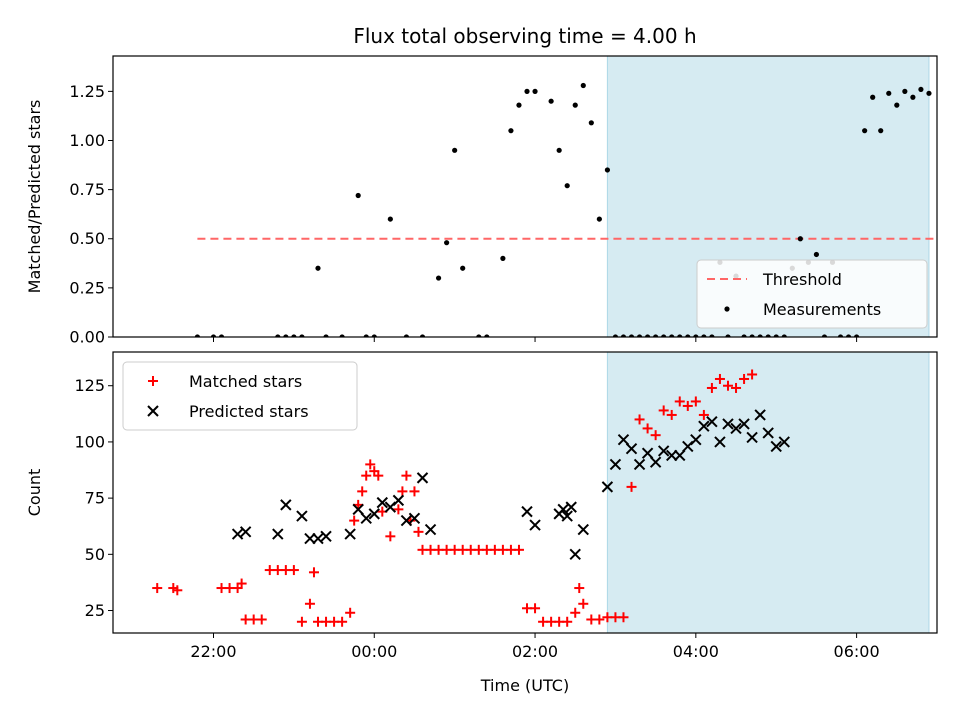 The height and width of the screenshot is (720, 960). Describe the element at coordinates (89, 385) in the screenshot. I see `y-tick-label: 125` at that location.